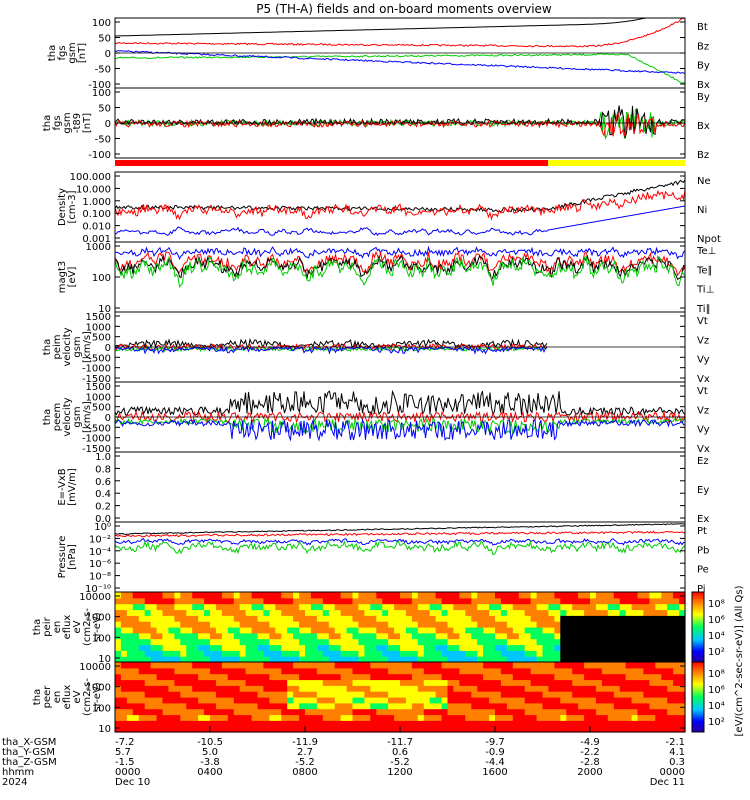 This screenshot has height=800, width=750. What do you see at coordinates (101, 93) in the screenshot?
I see `y-tick-label: 100` at bounding box center [101, 93].